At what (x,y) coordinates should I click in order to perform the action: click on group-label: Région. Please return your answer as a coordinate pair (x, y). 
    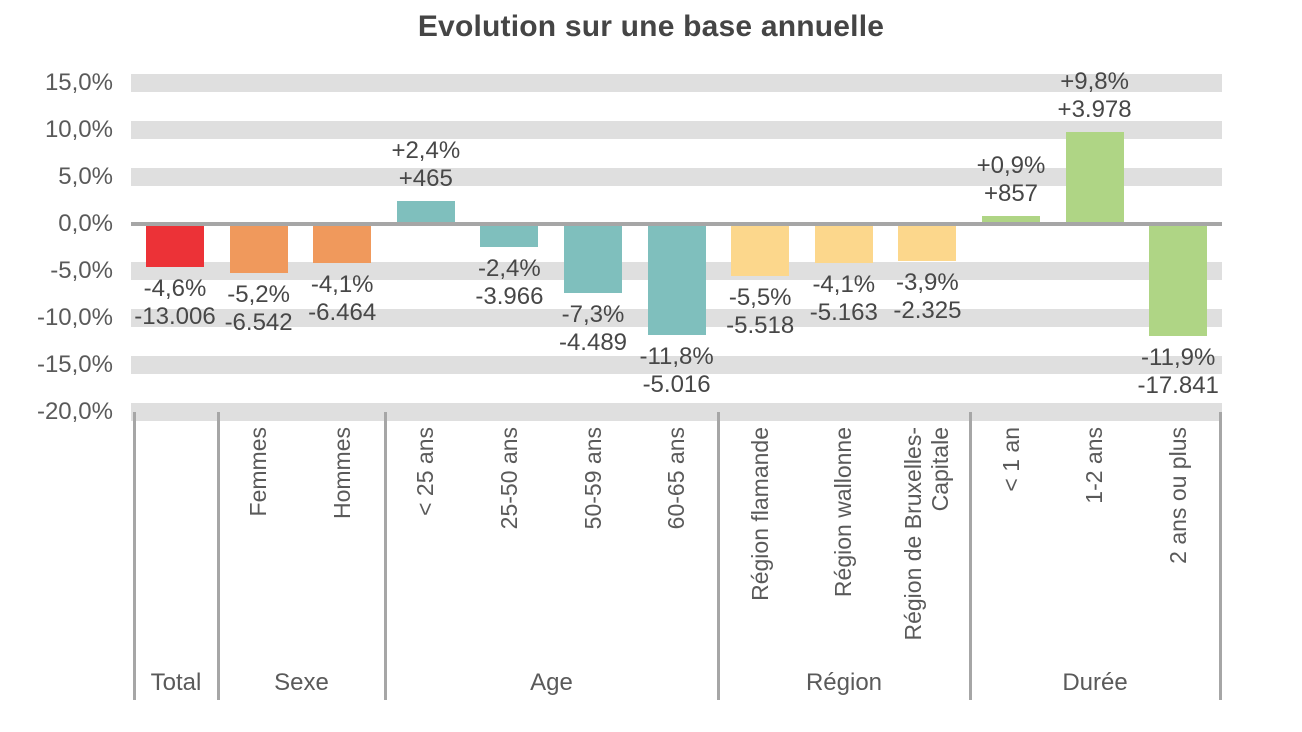
    Looking at the image, I should click on (844, 682).